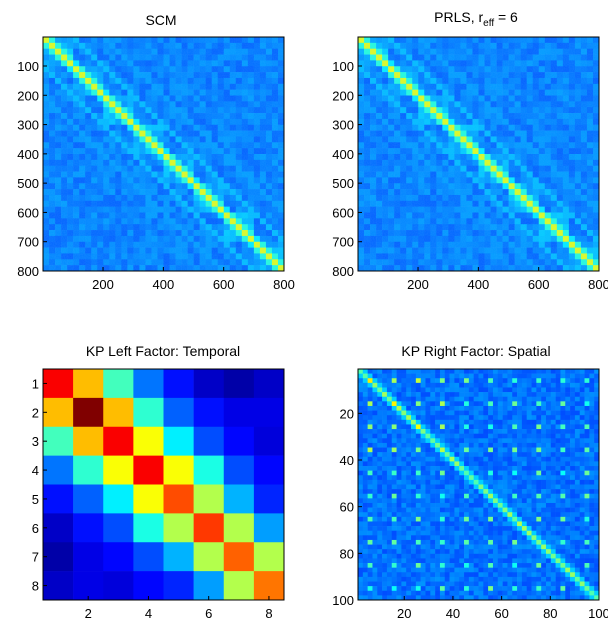  Describe the element at coordinates (208, 613) in the screenshot. I see `x-tick-label: 6` at that location.